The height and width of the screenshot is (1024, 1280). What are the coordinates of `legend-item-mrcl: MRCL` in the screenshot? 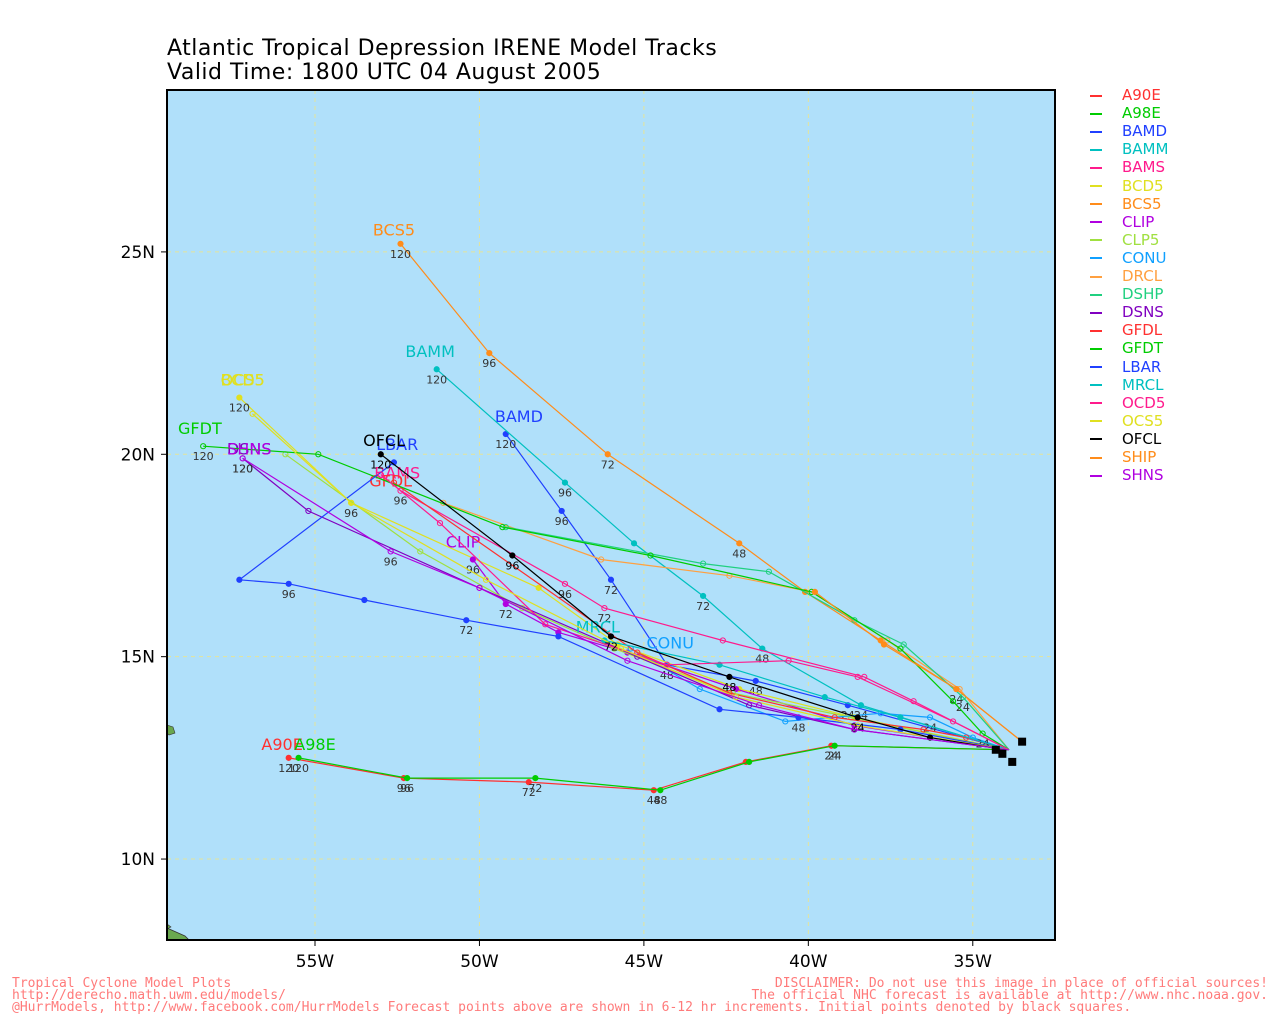 It's located at (1126, 385).